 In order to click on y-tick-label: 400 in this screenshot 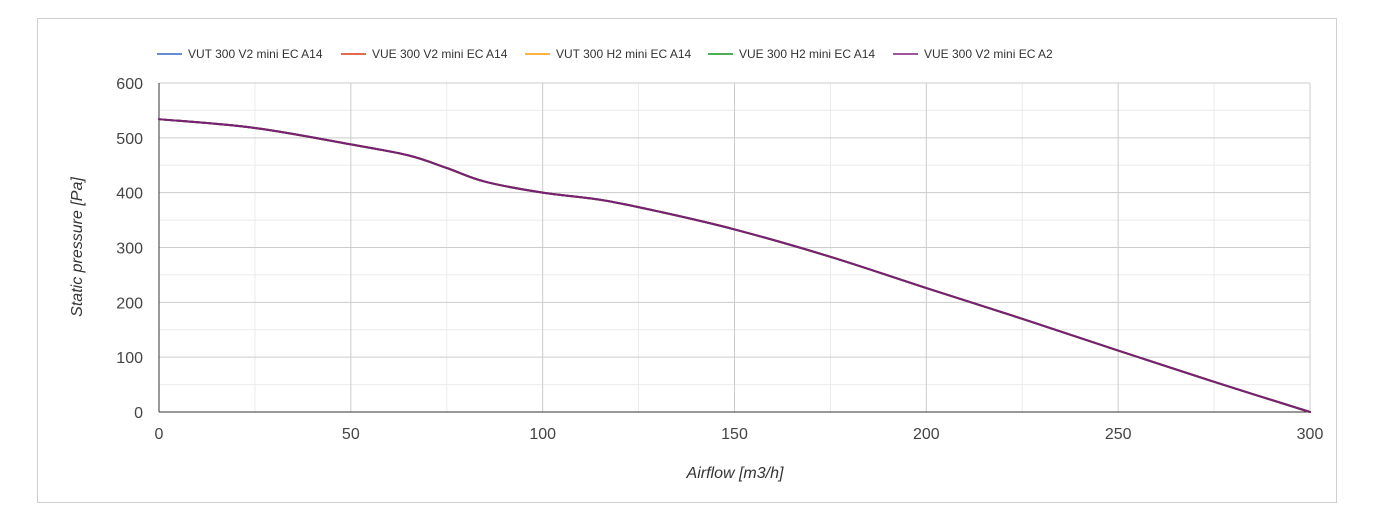, I will do `click(129, 194)`.